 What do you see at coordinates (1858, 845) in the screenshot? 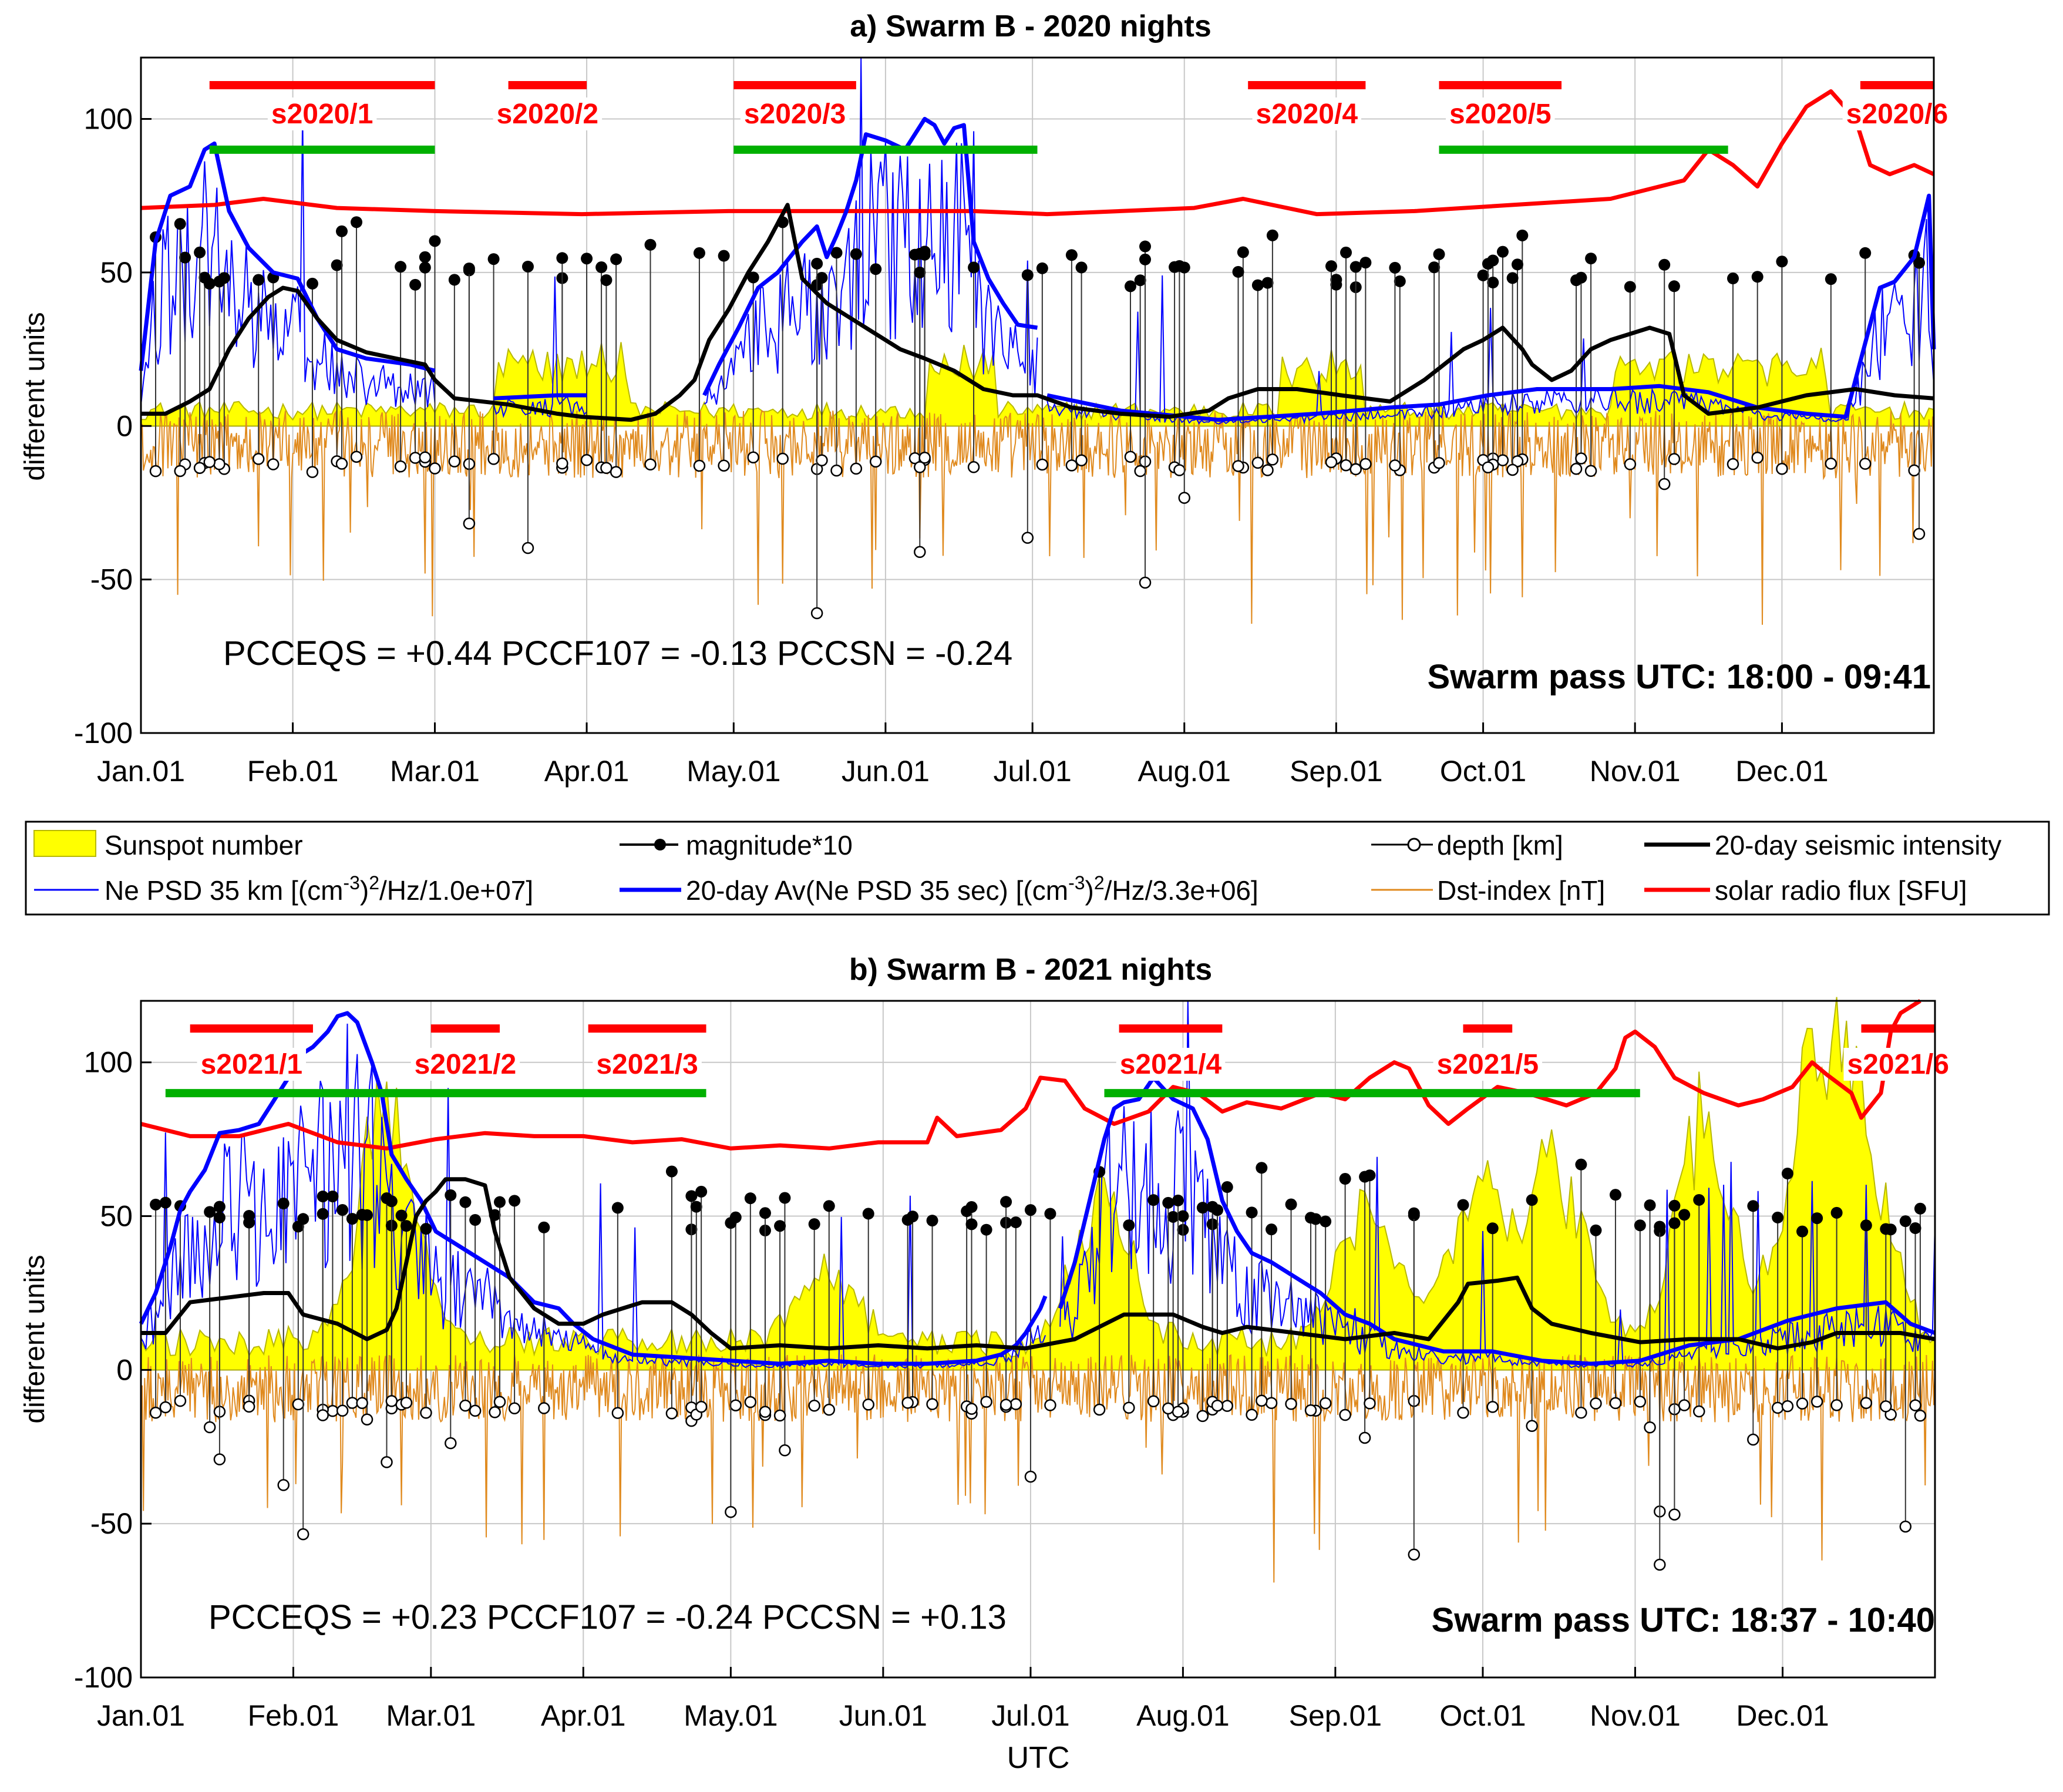
I see `legend-seismic: 20-day seismic intensity` at bounding box center [1858, 845].